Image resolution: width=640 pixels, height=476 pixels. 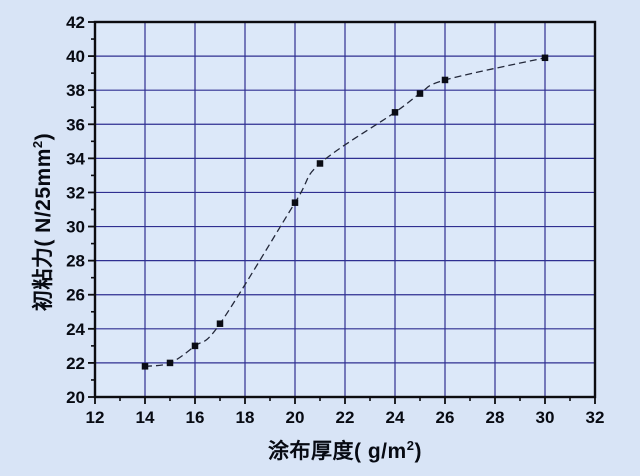 What do you see at coordinates (495, 417) in the screenshot?
I see `x-tick-label: 28` at bounding box center [495, 417].